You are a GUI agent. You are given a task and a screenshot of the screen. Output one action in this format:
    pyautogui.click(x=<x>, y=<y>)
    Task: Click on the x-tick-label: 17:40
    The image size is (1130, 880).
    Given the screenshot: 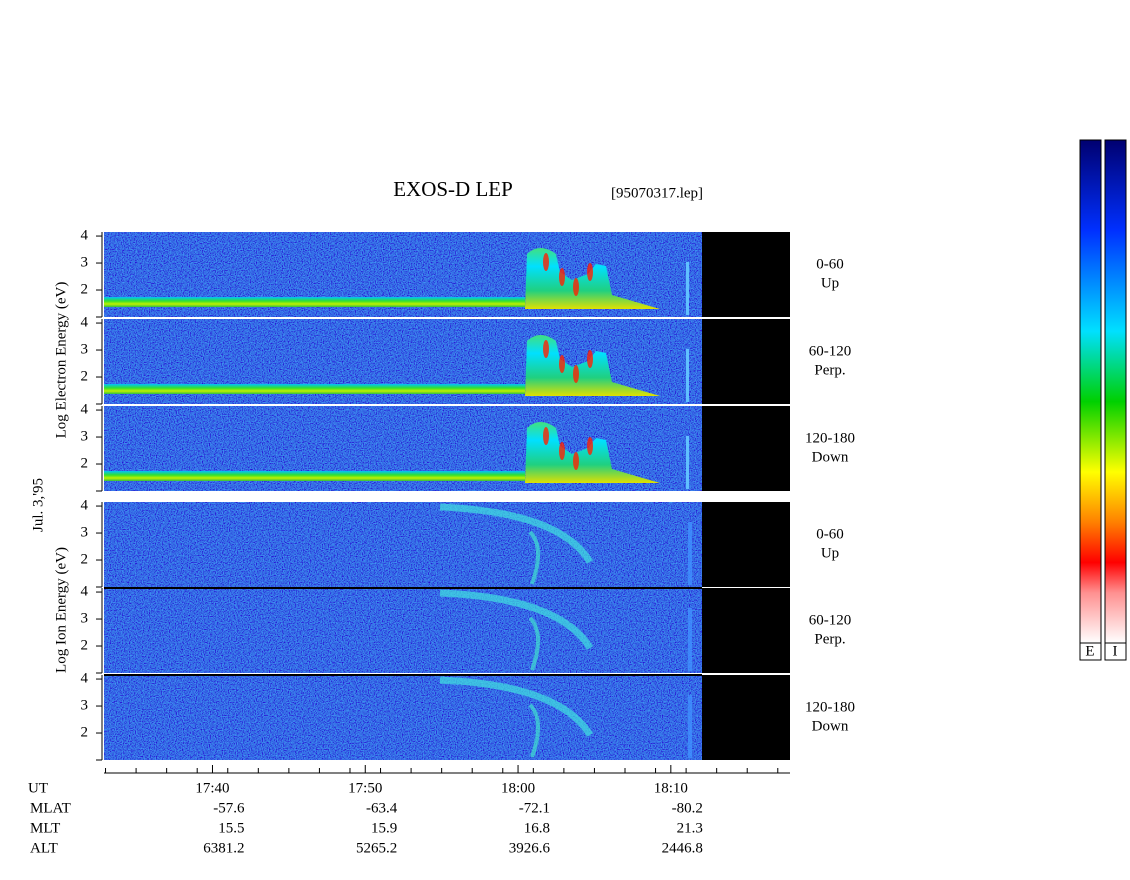 What is the action you would take?
    pyautogui.click(x=212, y=788)
    